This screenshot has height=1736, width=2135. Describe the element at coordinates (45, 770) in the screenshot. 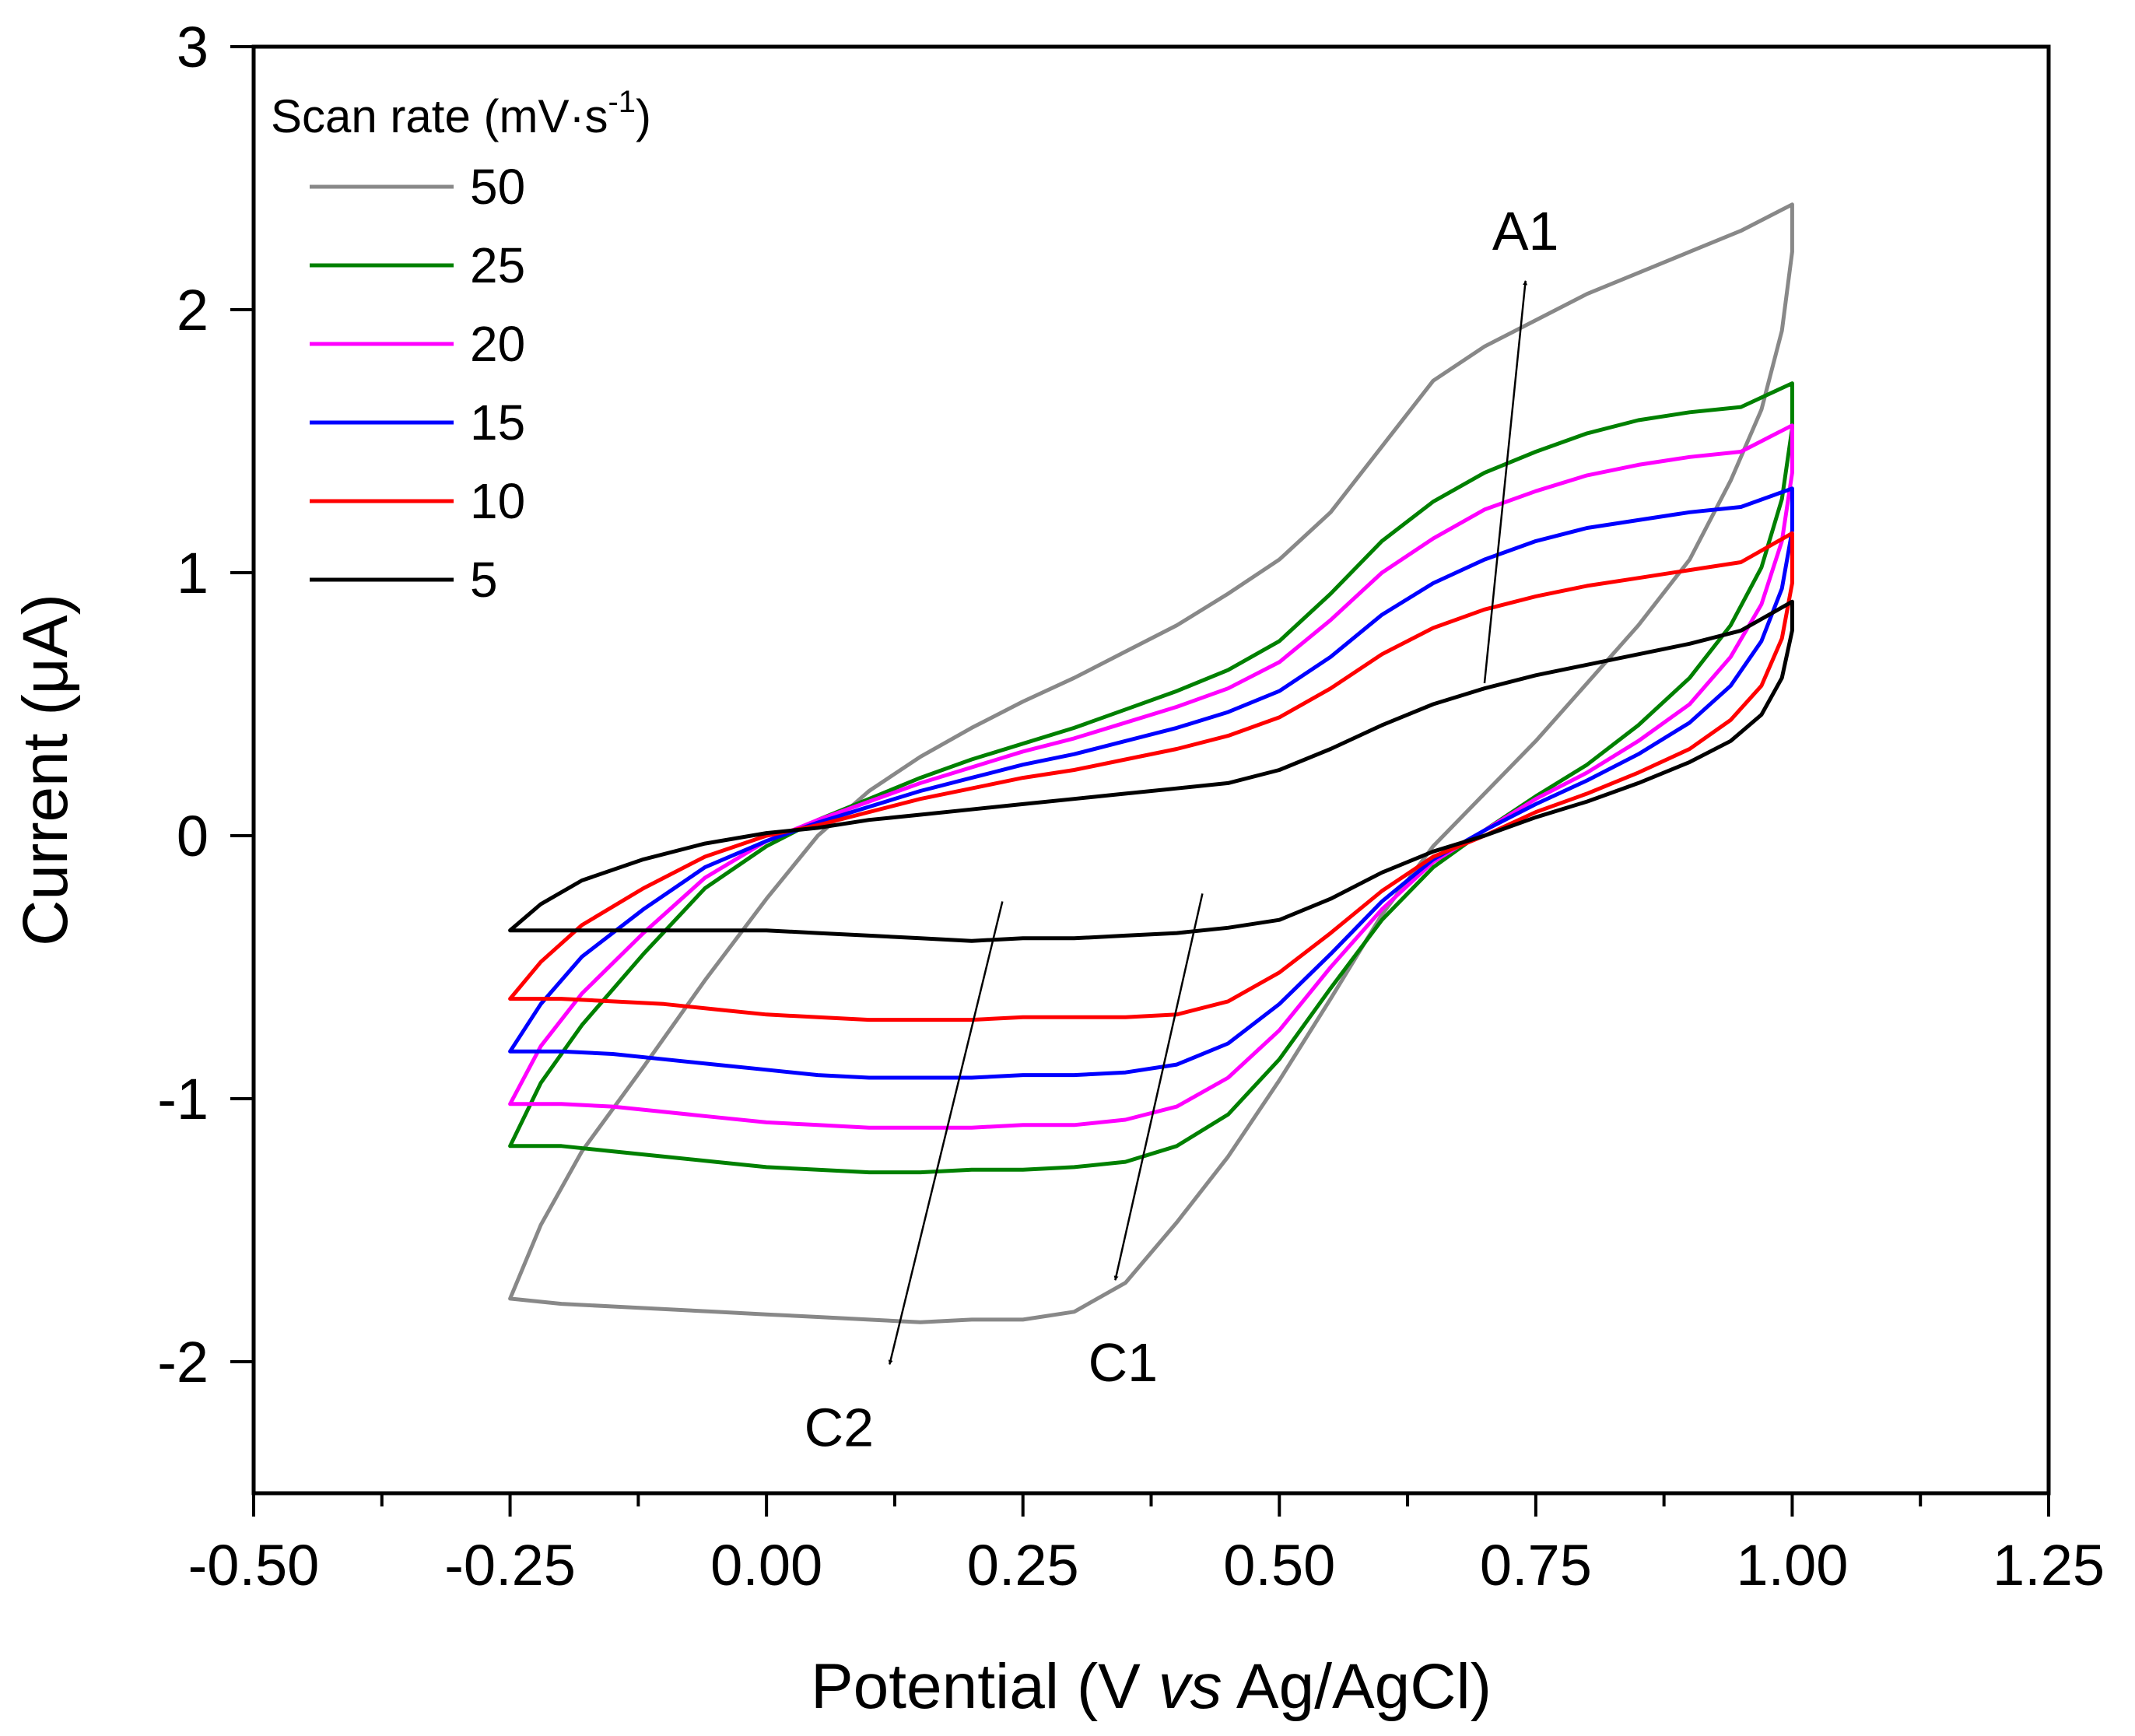

I see `y-axis-title: Current (μA)` at that location.